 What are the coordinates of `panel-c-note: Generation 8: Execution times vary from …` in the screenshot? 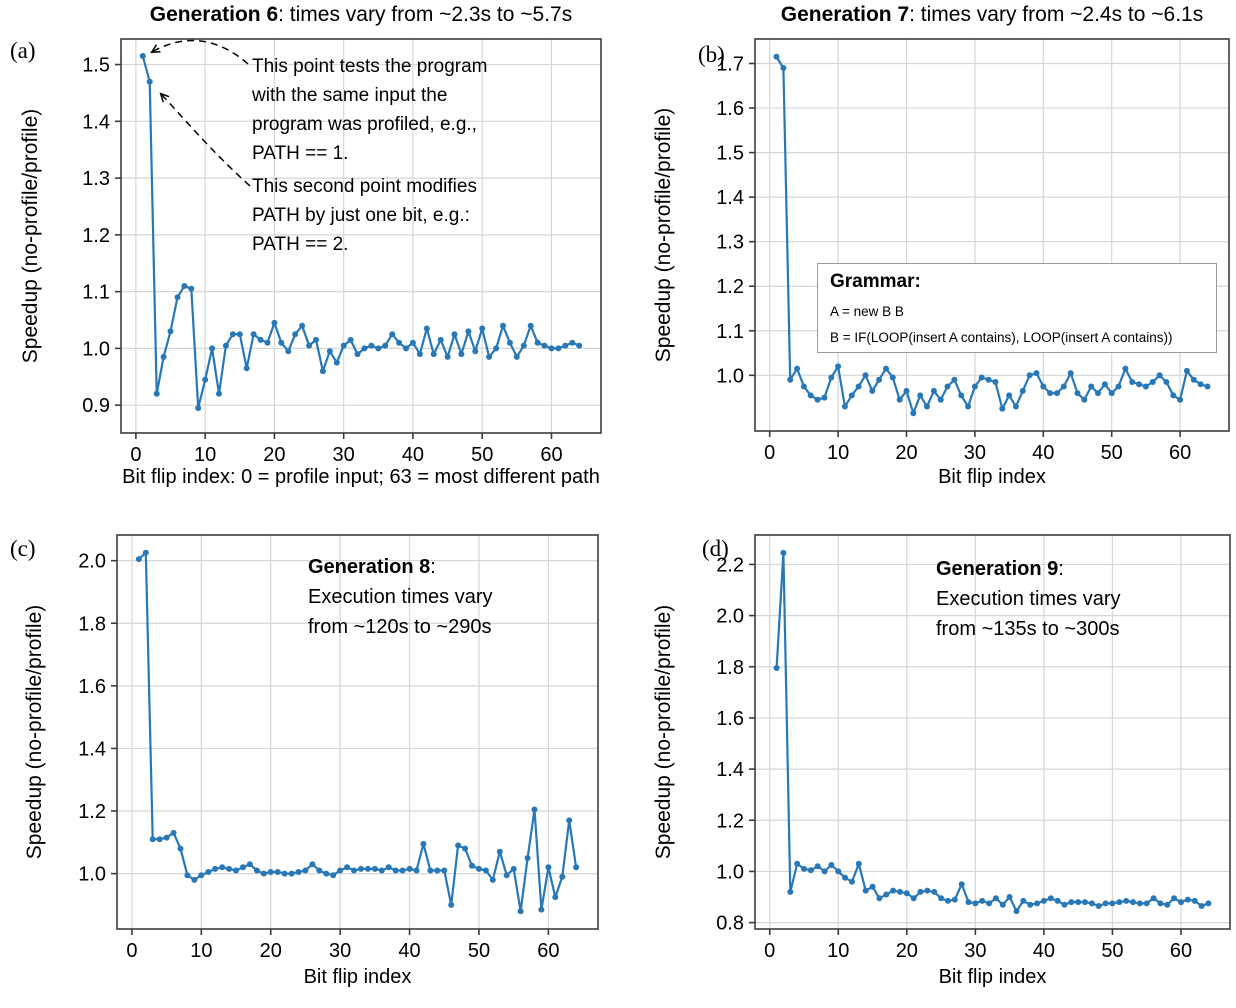 It's located at (400, 597).